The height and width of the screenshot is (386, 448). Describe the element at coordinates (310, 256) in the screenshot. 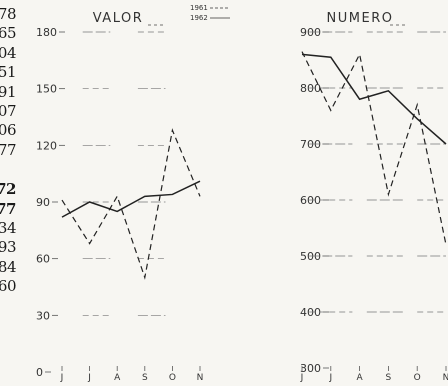

I see `y-tick-label: 500` at that location.